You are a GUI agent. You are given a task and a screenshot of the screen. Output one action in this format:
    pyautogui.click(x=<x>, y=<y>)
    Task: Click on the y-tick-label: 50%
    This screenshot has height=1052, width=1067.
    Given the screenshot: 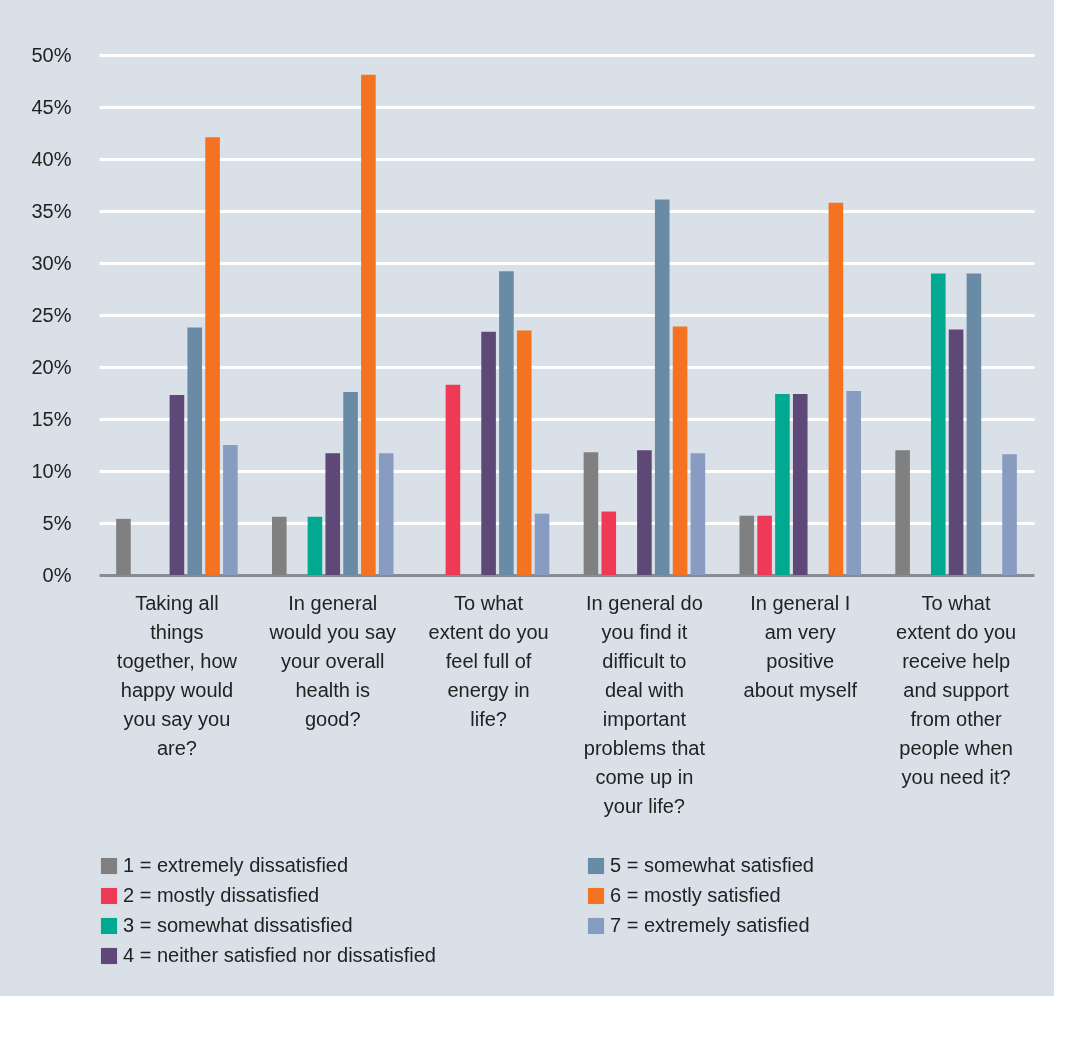 What is the action you would take?
    pyautogui.click(x=51, y=54)
    